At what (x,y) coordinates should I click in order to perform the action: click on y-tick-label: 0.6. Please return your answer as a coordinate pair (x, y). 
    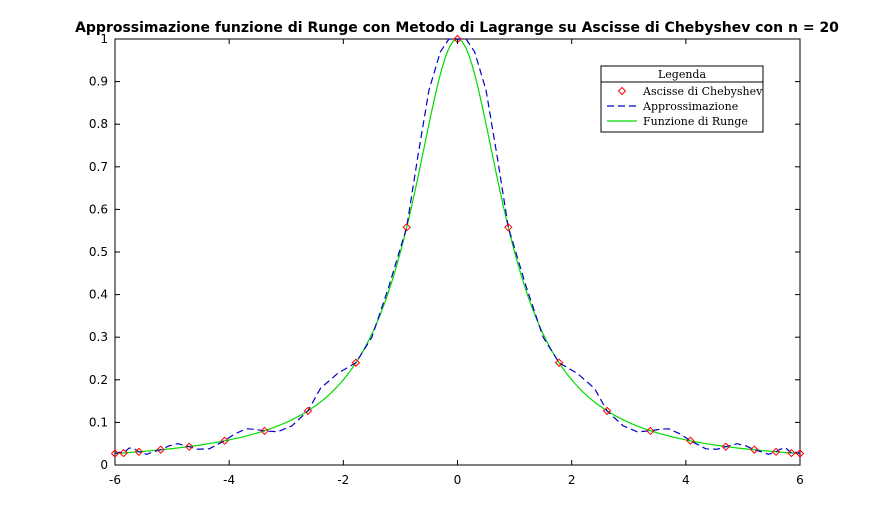
    Looking at the image, I should click on (98, 209).